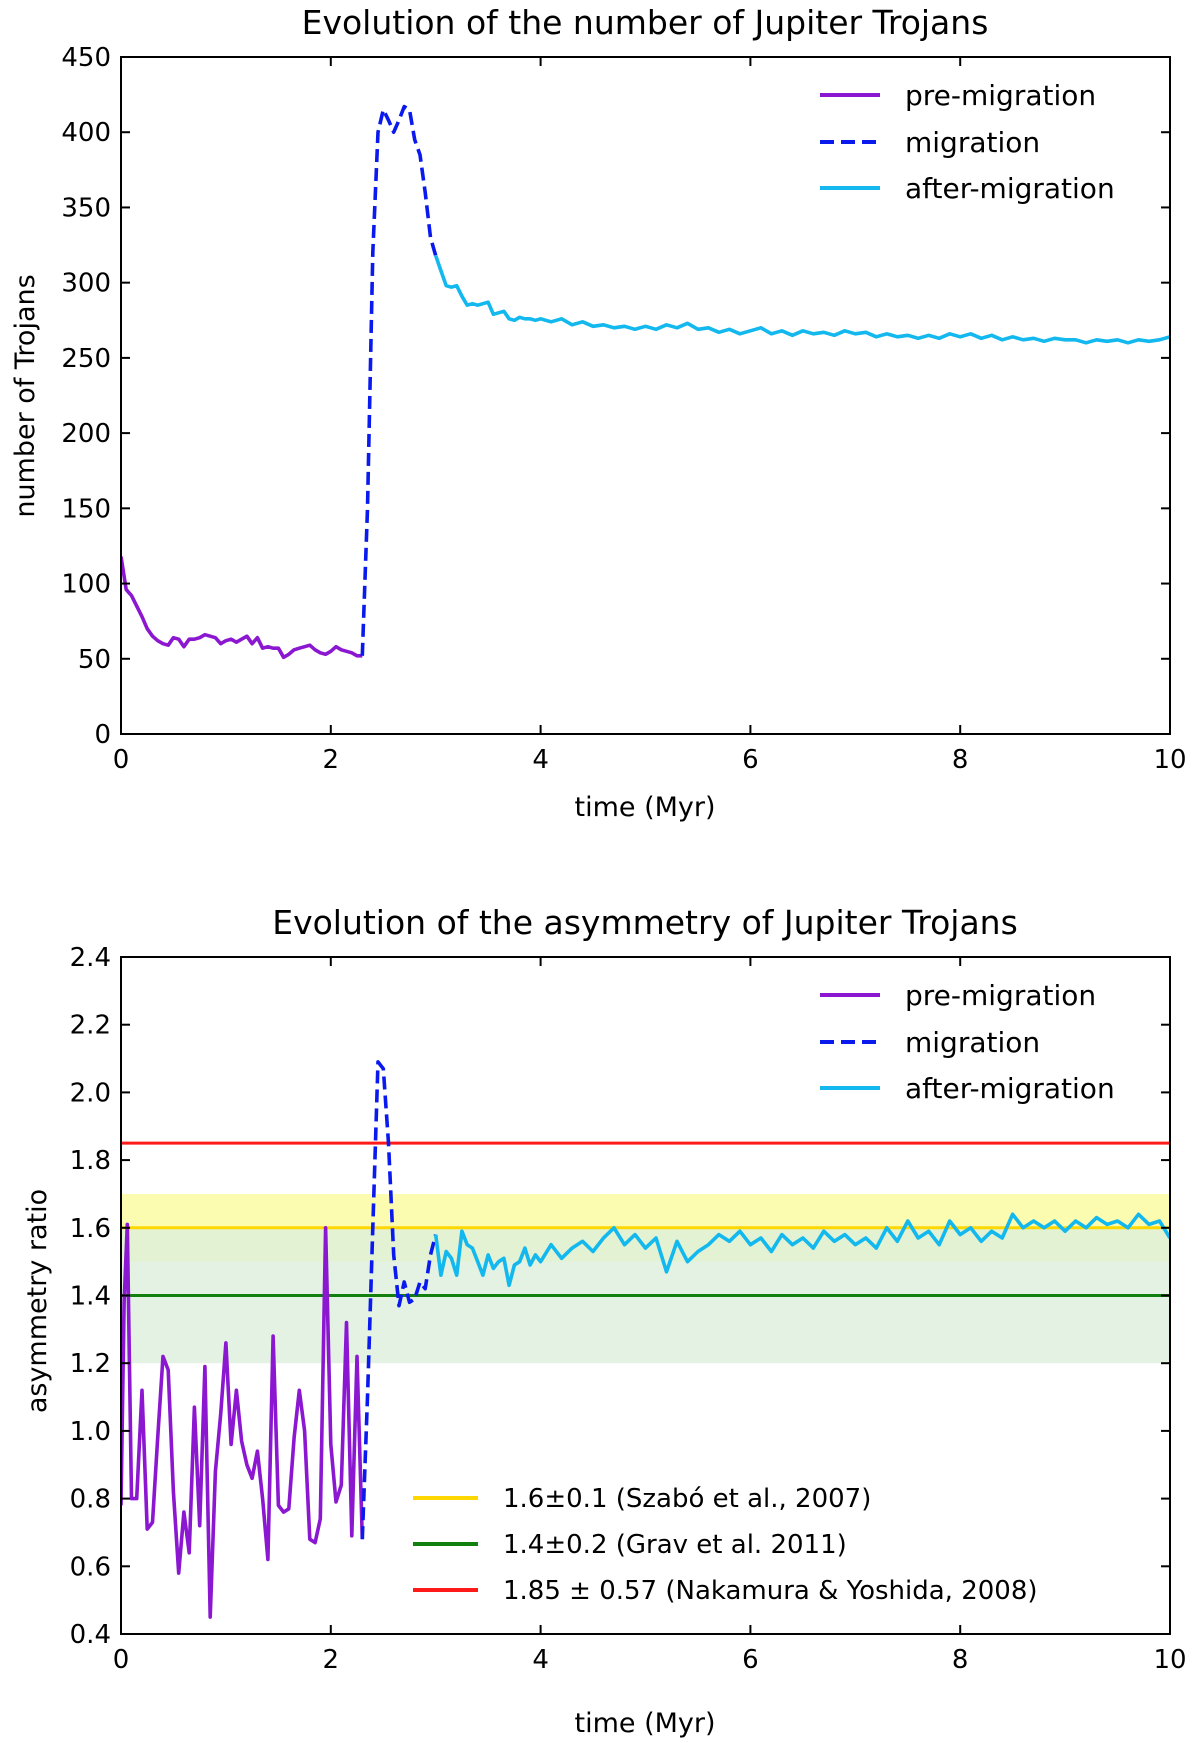  I want to click on y-tick-label: 1.0, so click(90, 1432).